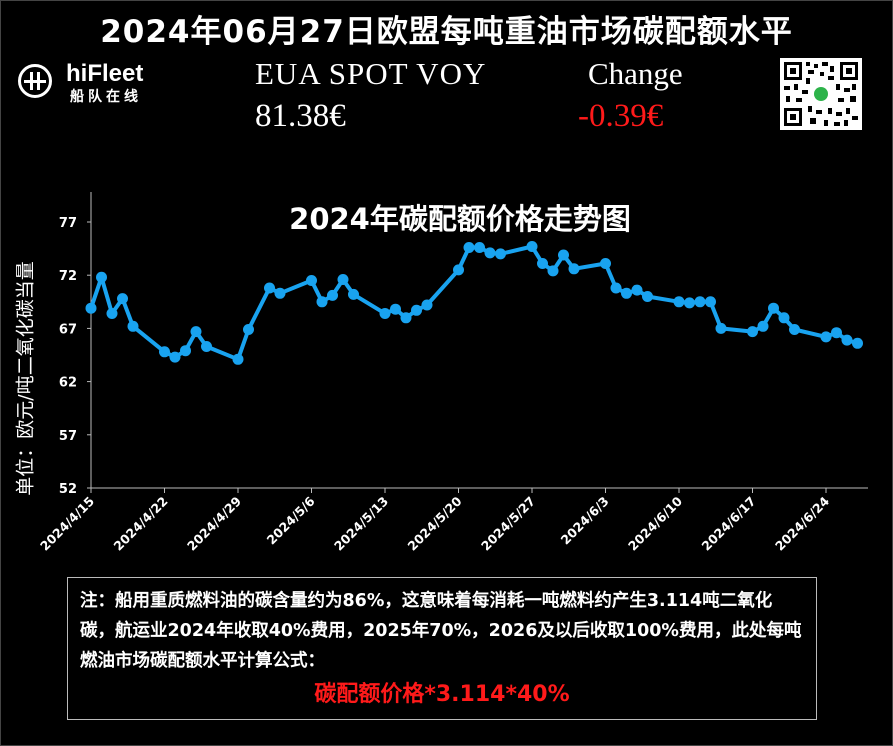 The height and width of the screenshot is (746, 893). Describe the element at coordinates (214, 524) in the screenshot. I see `x-tick-label: 2024/4/29` at that location.